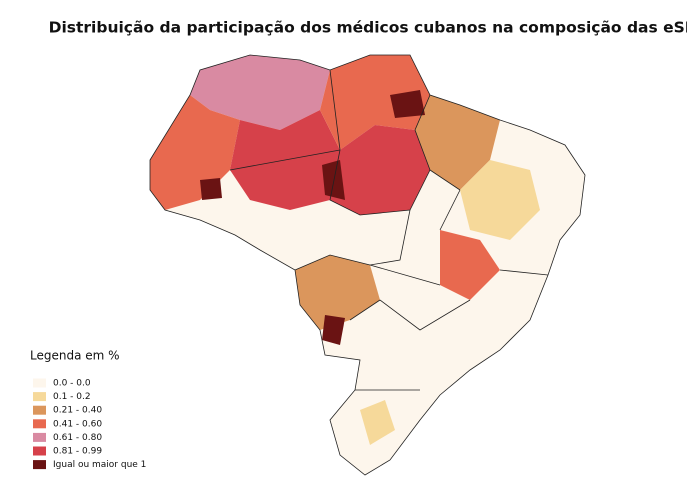 Image resolution: width=687 pixels, height=483 pixels. I want to click on legend-label: 0.61 - 0.80, so click(77, 438).